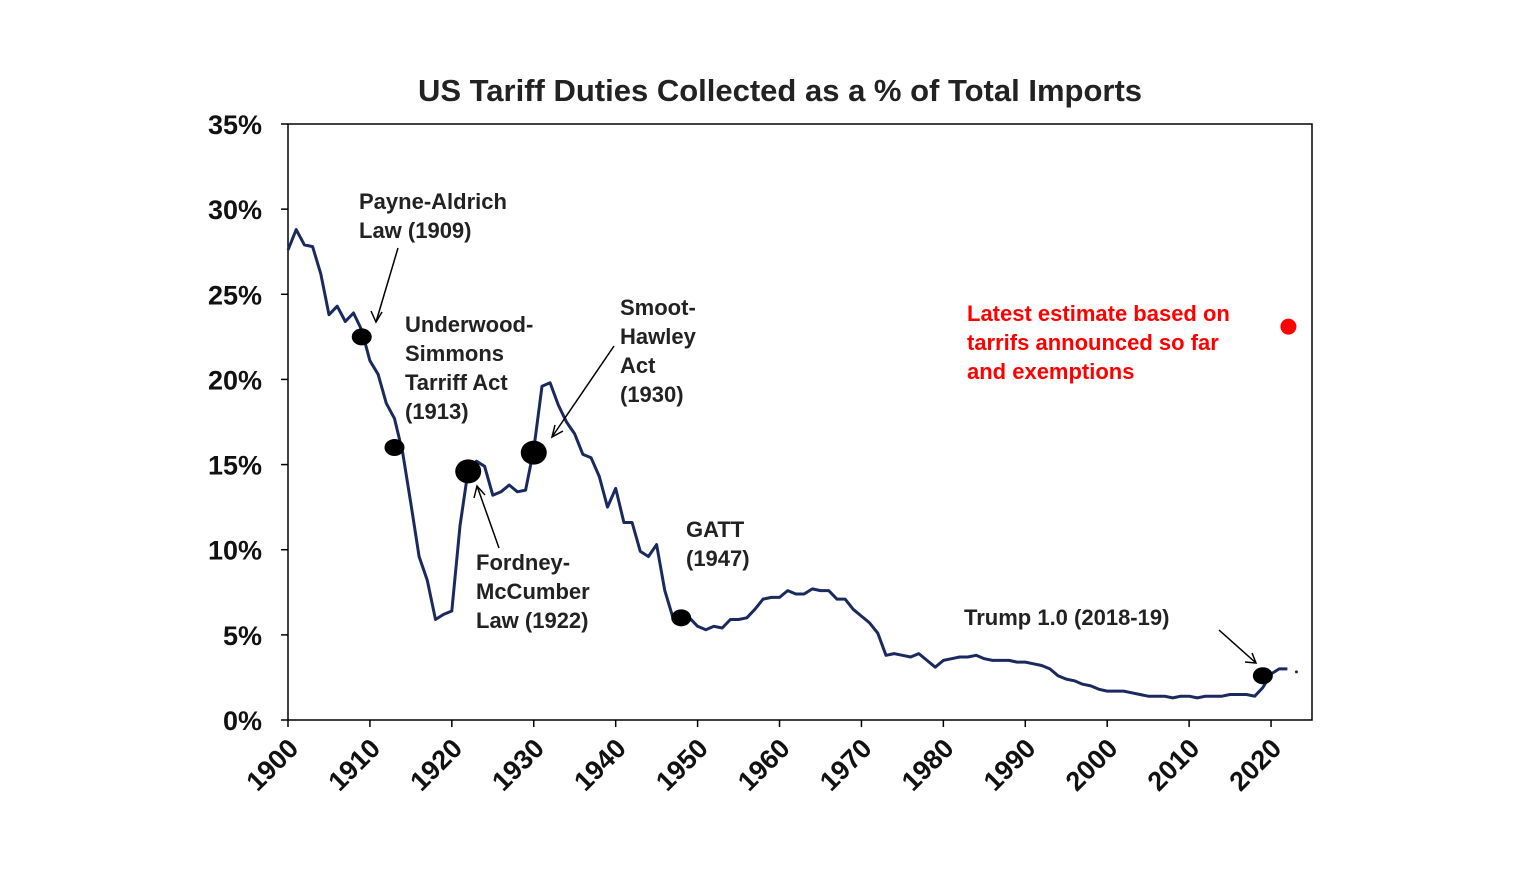 This screenshot has height=877, width=1536. What do you see at coordinates (235, 295) in the screenshot?
I see `y-tick-label: 25%` at bounding box center [235, 295].